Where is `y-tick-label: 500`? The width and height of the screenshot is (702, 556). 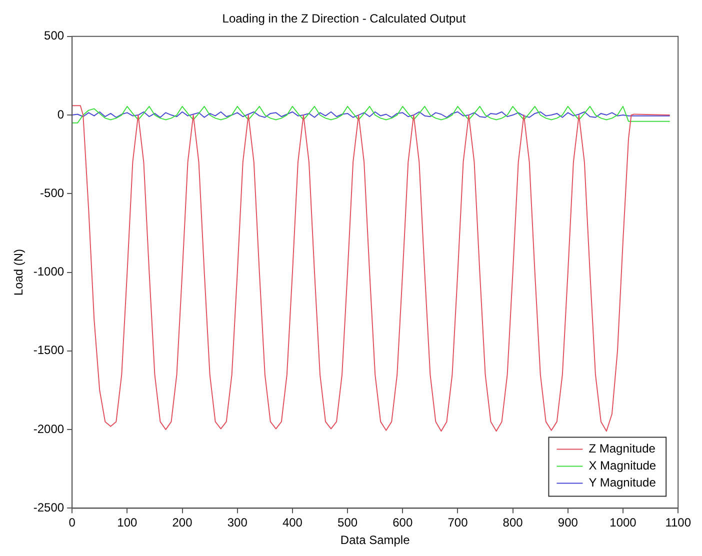 y-tick-label: 500 is located at coordinates (54, 35).